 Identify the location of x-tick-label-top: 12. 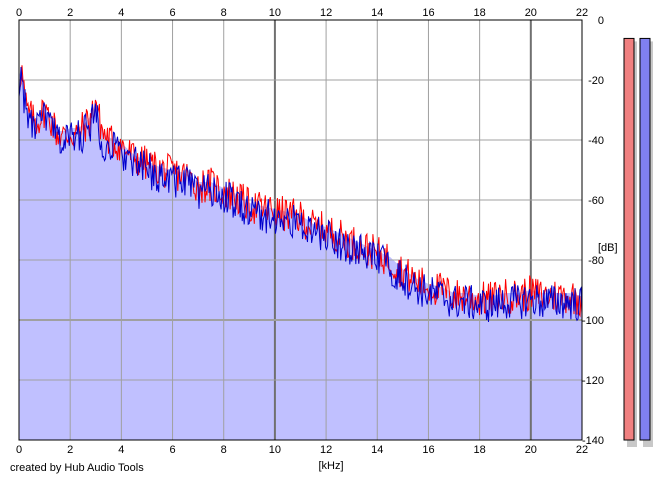
(326, 13).